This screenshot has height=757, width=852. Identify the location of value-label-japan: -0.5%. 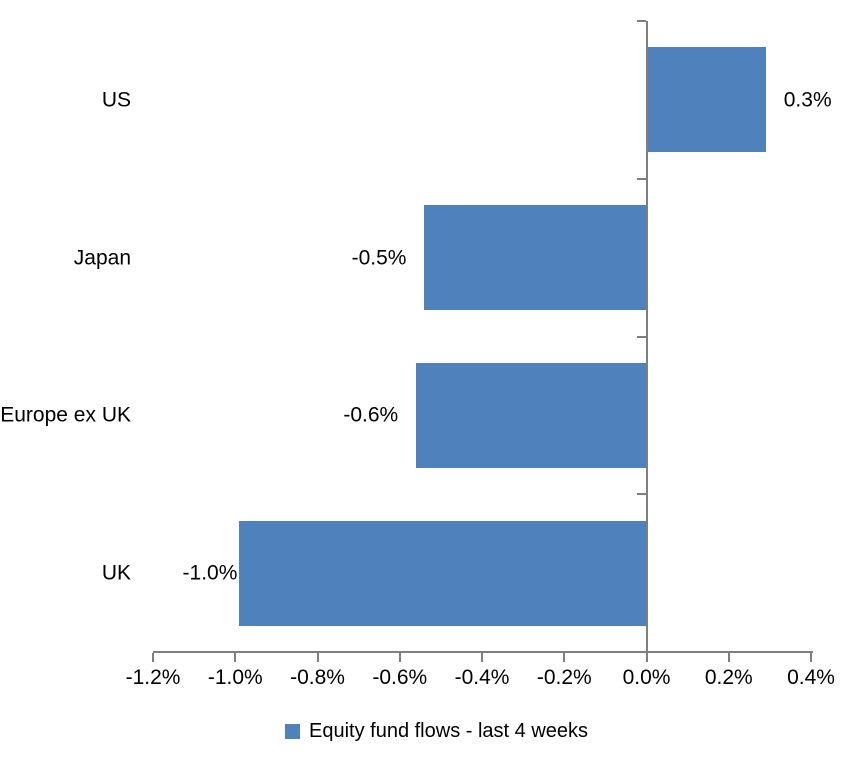
(379, 258).